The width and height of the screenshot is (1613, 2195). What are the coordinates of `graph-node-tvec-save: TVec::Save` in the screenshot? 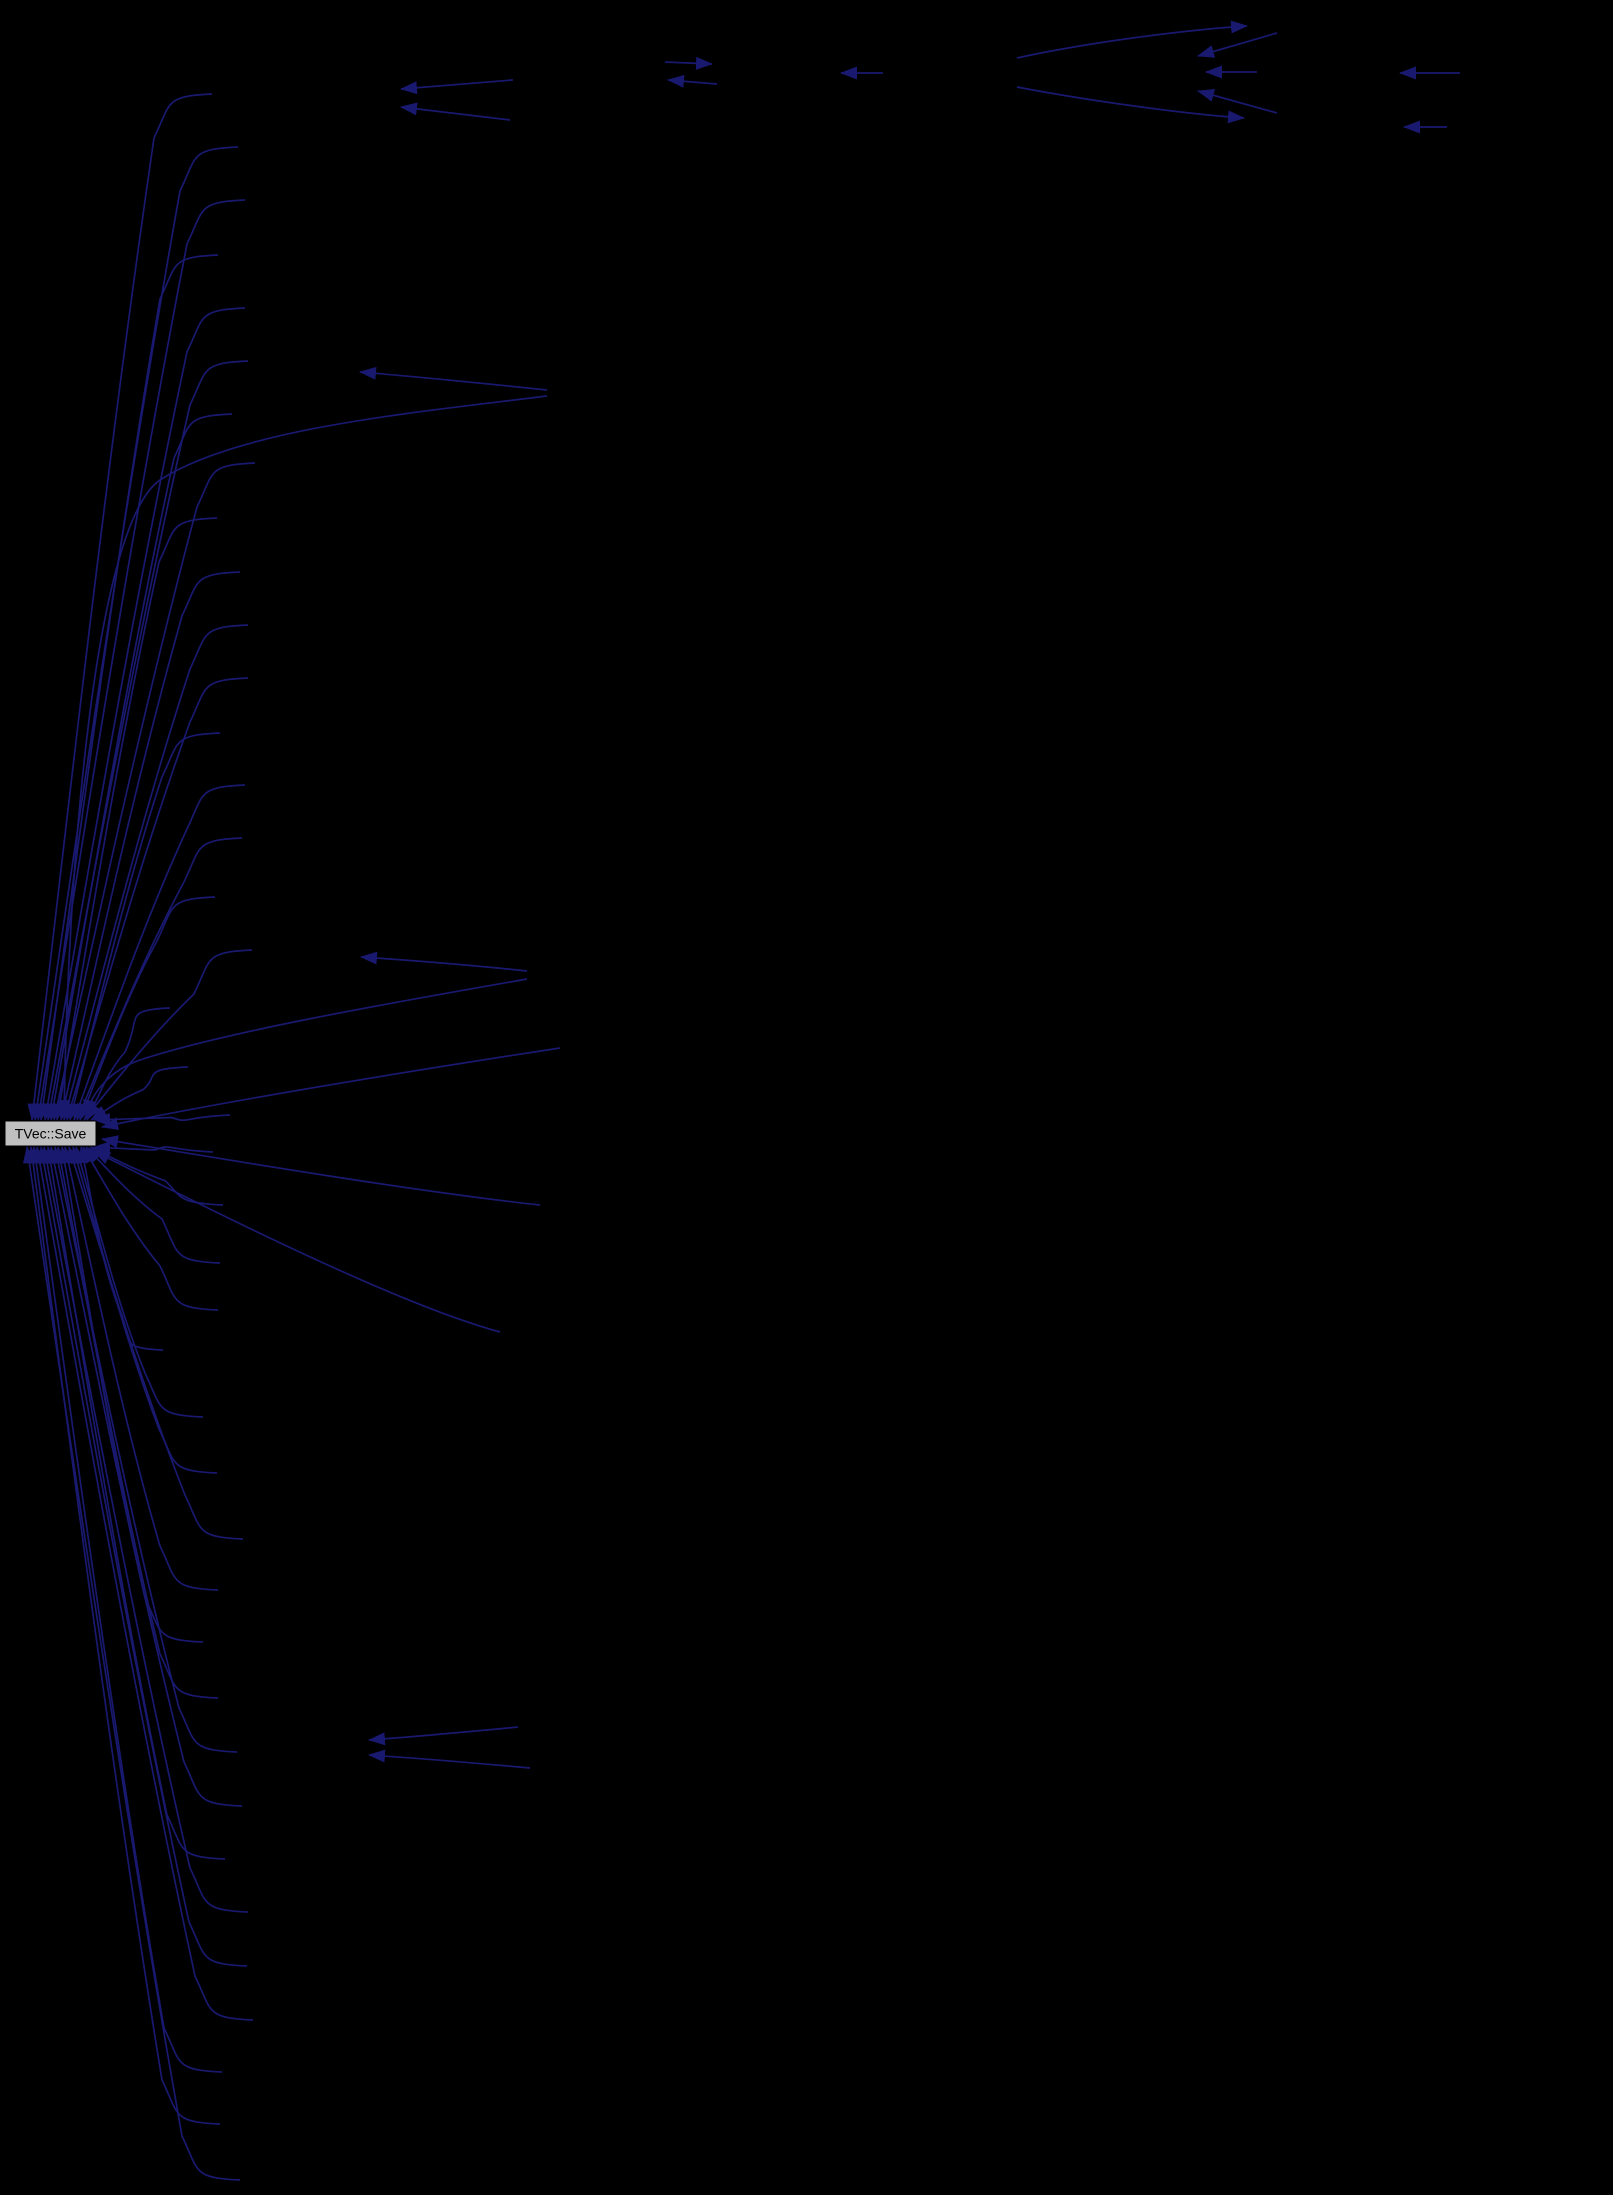 It's located at (50, 1133).